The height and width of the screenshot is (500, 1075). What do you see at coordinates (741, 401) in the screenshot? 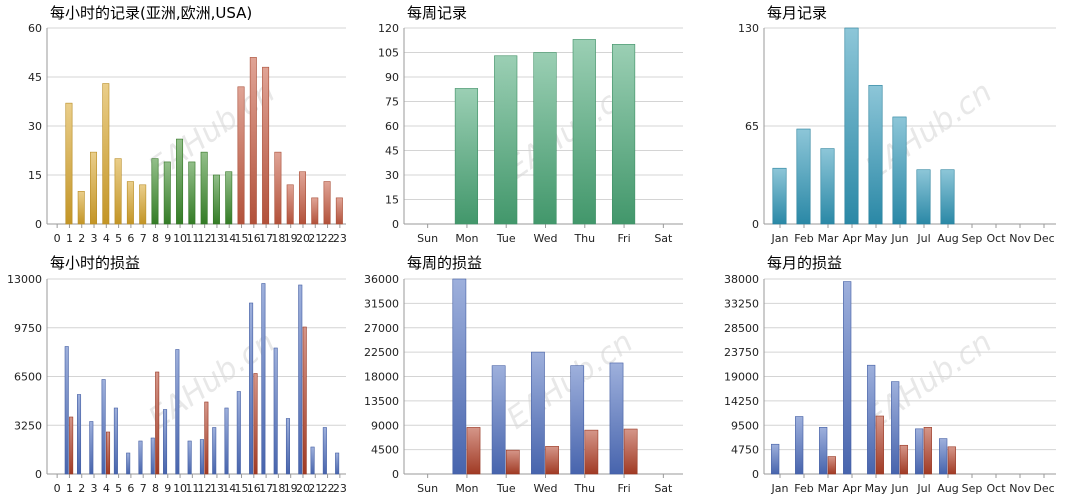
I see `y-tick-label: 14250` at bounding box center [741, 401].